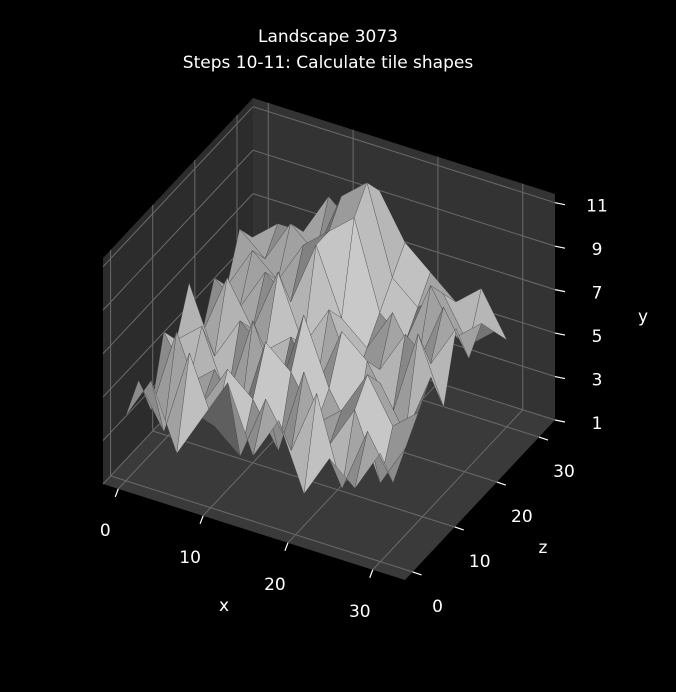 This screenshot has width=676, height=692. What do you see at coordinates (480, 562) in the screenshot?
I see `z-tick-label: 10` at bounding box center [480, 562].